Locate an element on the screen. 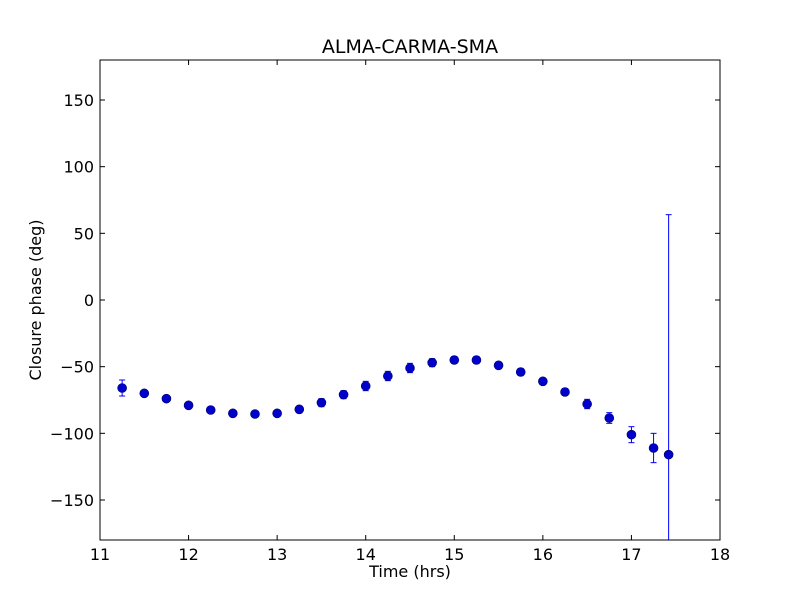 The width and height of the screenshot is (800, 600). x-tick-label: 16 is located at coordinates (543, 554).